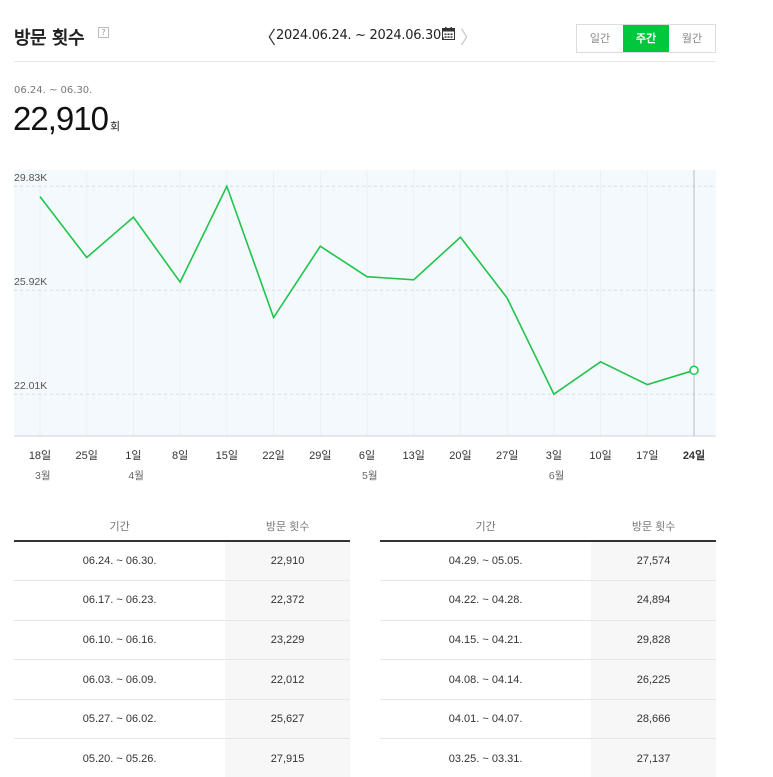  I want to click on data-point-last, so click(694, 370).